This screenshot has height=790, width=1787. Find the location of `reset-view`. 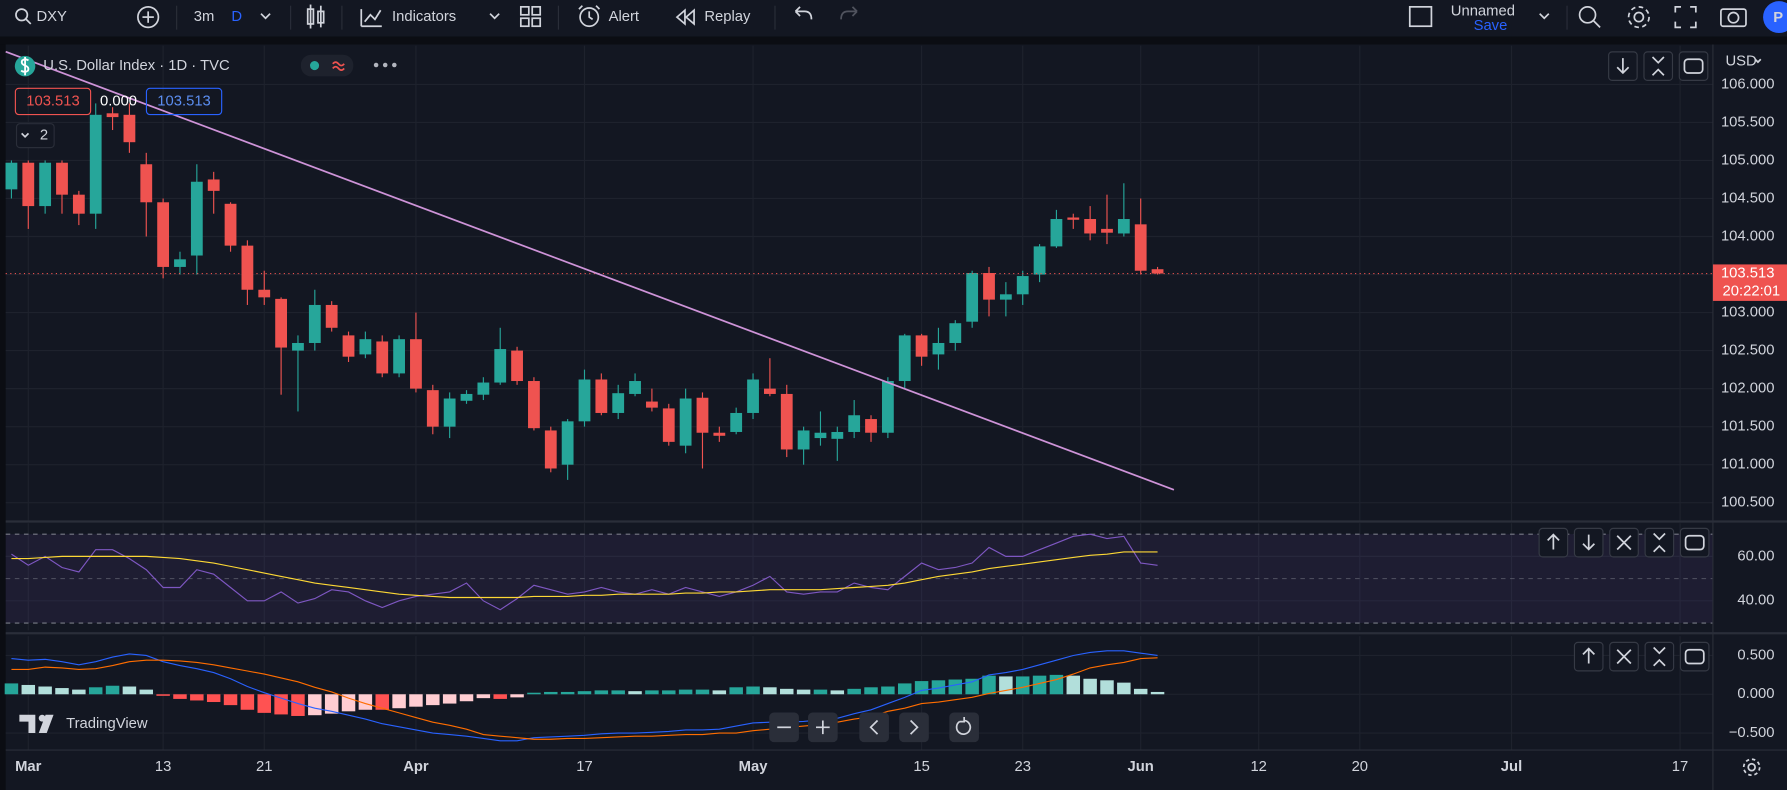

reset-view is located at coordinates (964, 727).